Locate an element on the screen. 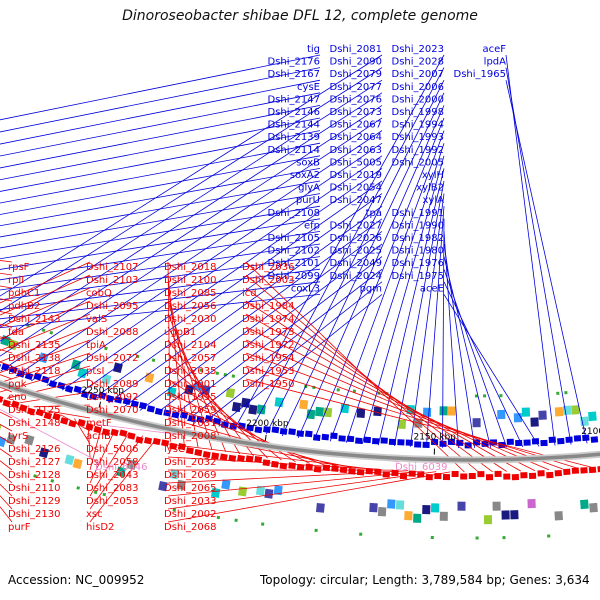 The image size is (600, 600). reverse-gene-label-dshi-2072: Dshi_2072 is located at coordinates (112, 358).